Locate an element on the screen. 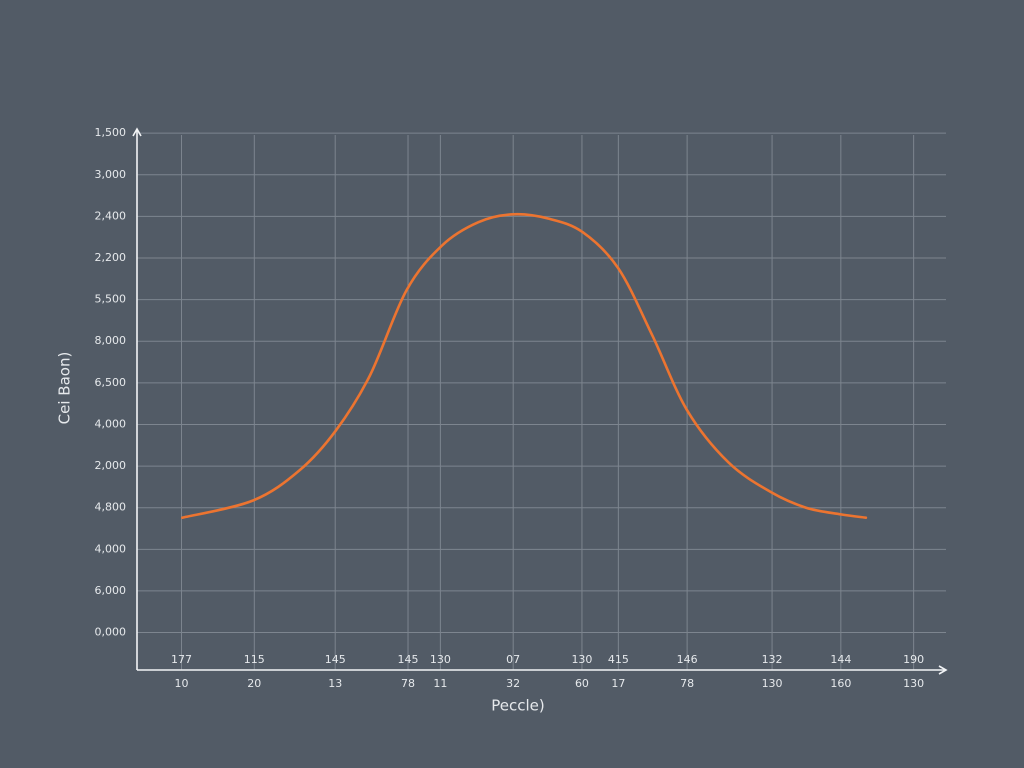 This screenshot has height=768, width=1024. x-axis-label: Peccle) is located at coordinates (517, 706).